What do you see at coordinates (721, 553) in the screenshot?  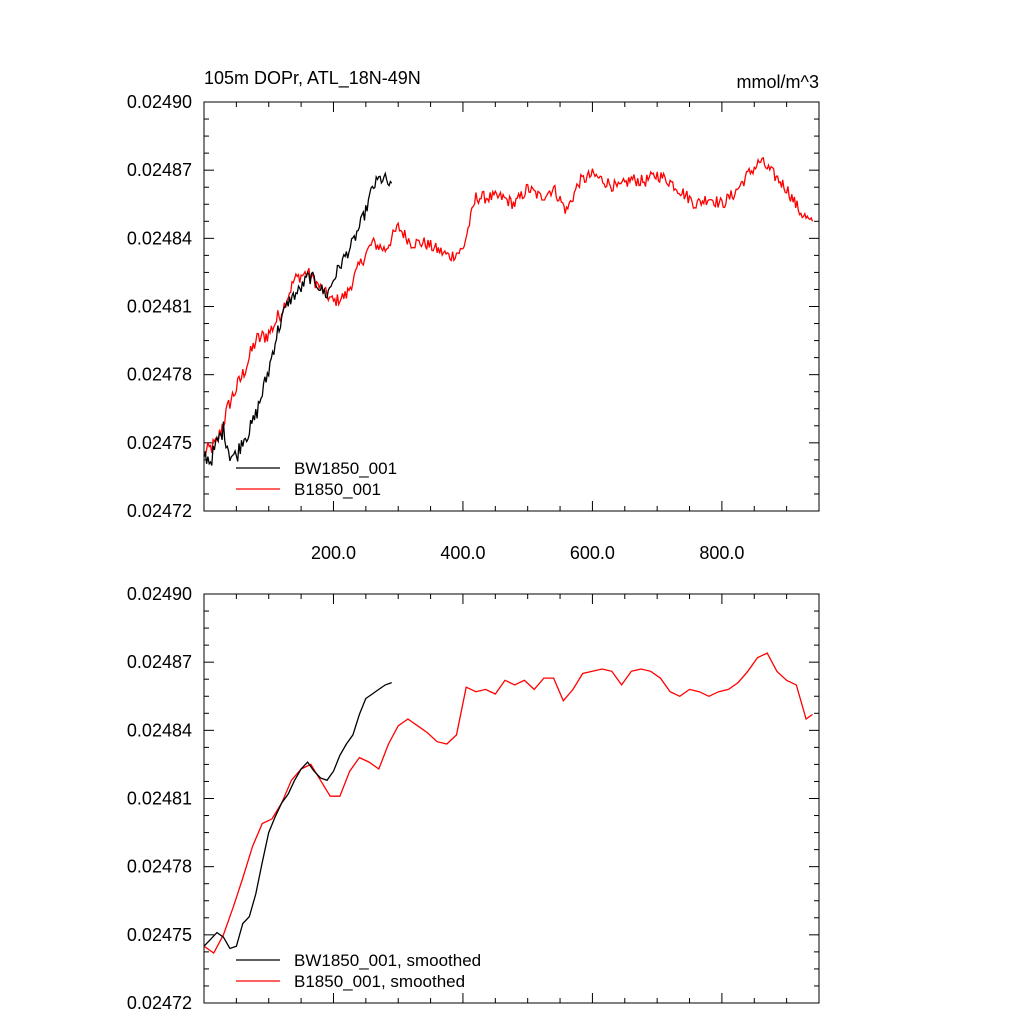 I see `x-tick-label: 800.0` at bounding box center [721, 553].